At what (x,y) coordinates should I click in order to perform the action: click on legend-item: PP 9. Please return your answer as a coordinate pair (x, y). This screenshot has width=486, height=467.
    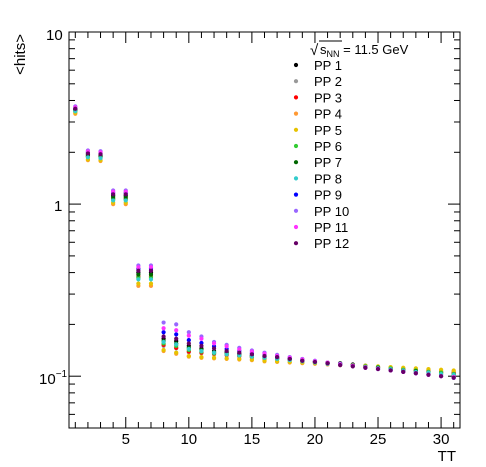
    Looking at the image, I should click on (317, 195).